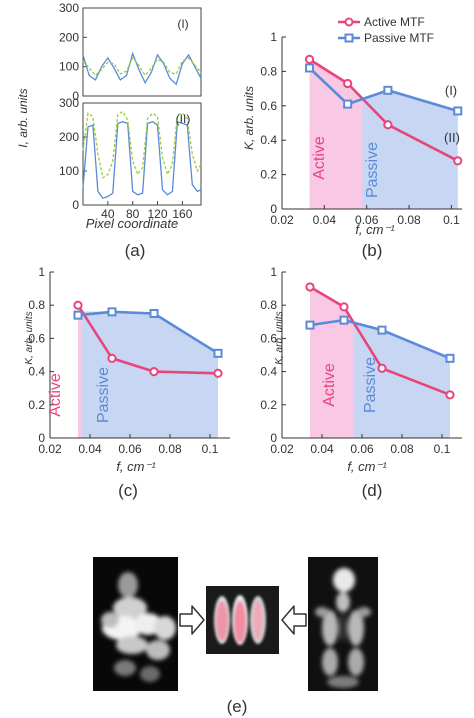  Describe the element at coordinates (135, 250) in the screenshot. I see `panel-label-a: (a)` at that location.